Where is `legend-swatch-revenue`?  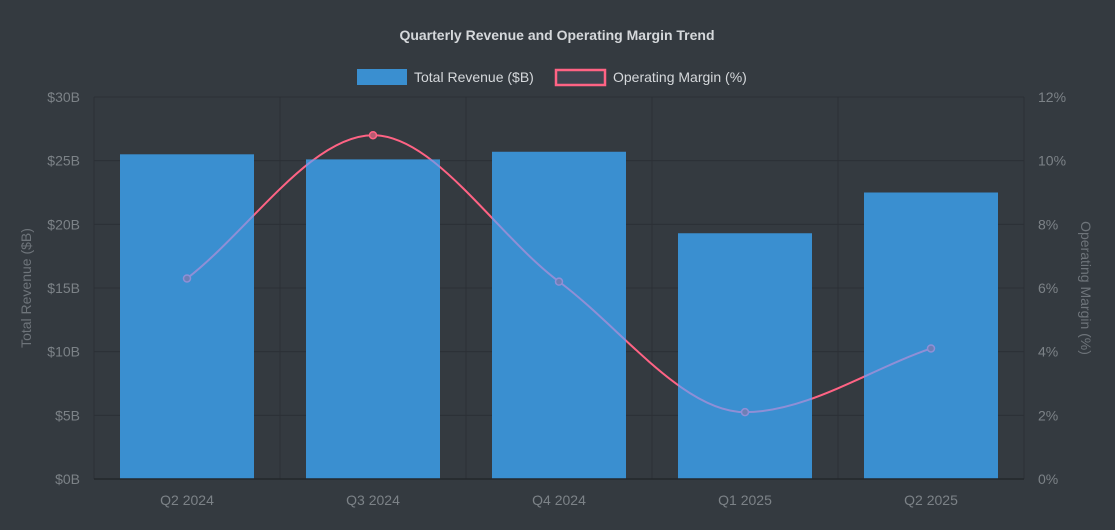 legend-swatch-revenue is located at coordinates (382, 77).